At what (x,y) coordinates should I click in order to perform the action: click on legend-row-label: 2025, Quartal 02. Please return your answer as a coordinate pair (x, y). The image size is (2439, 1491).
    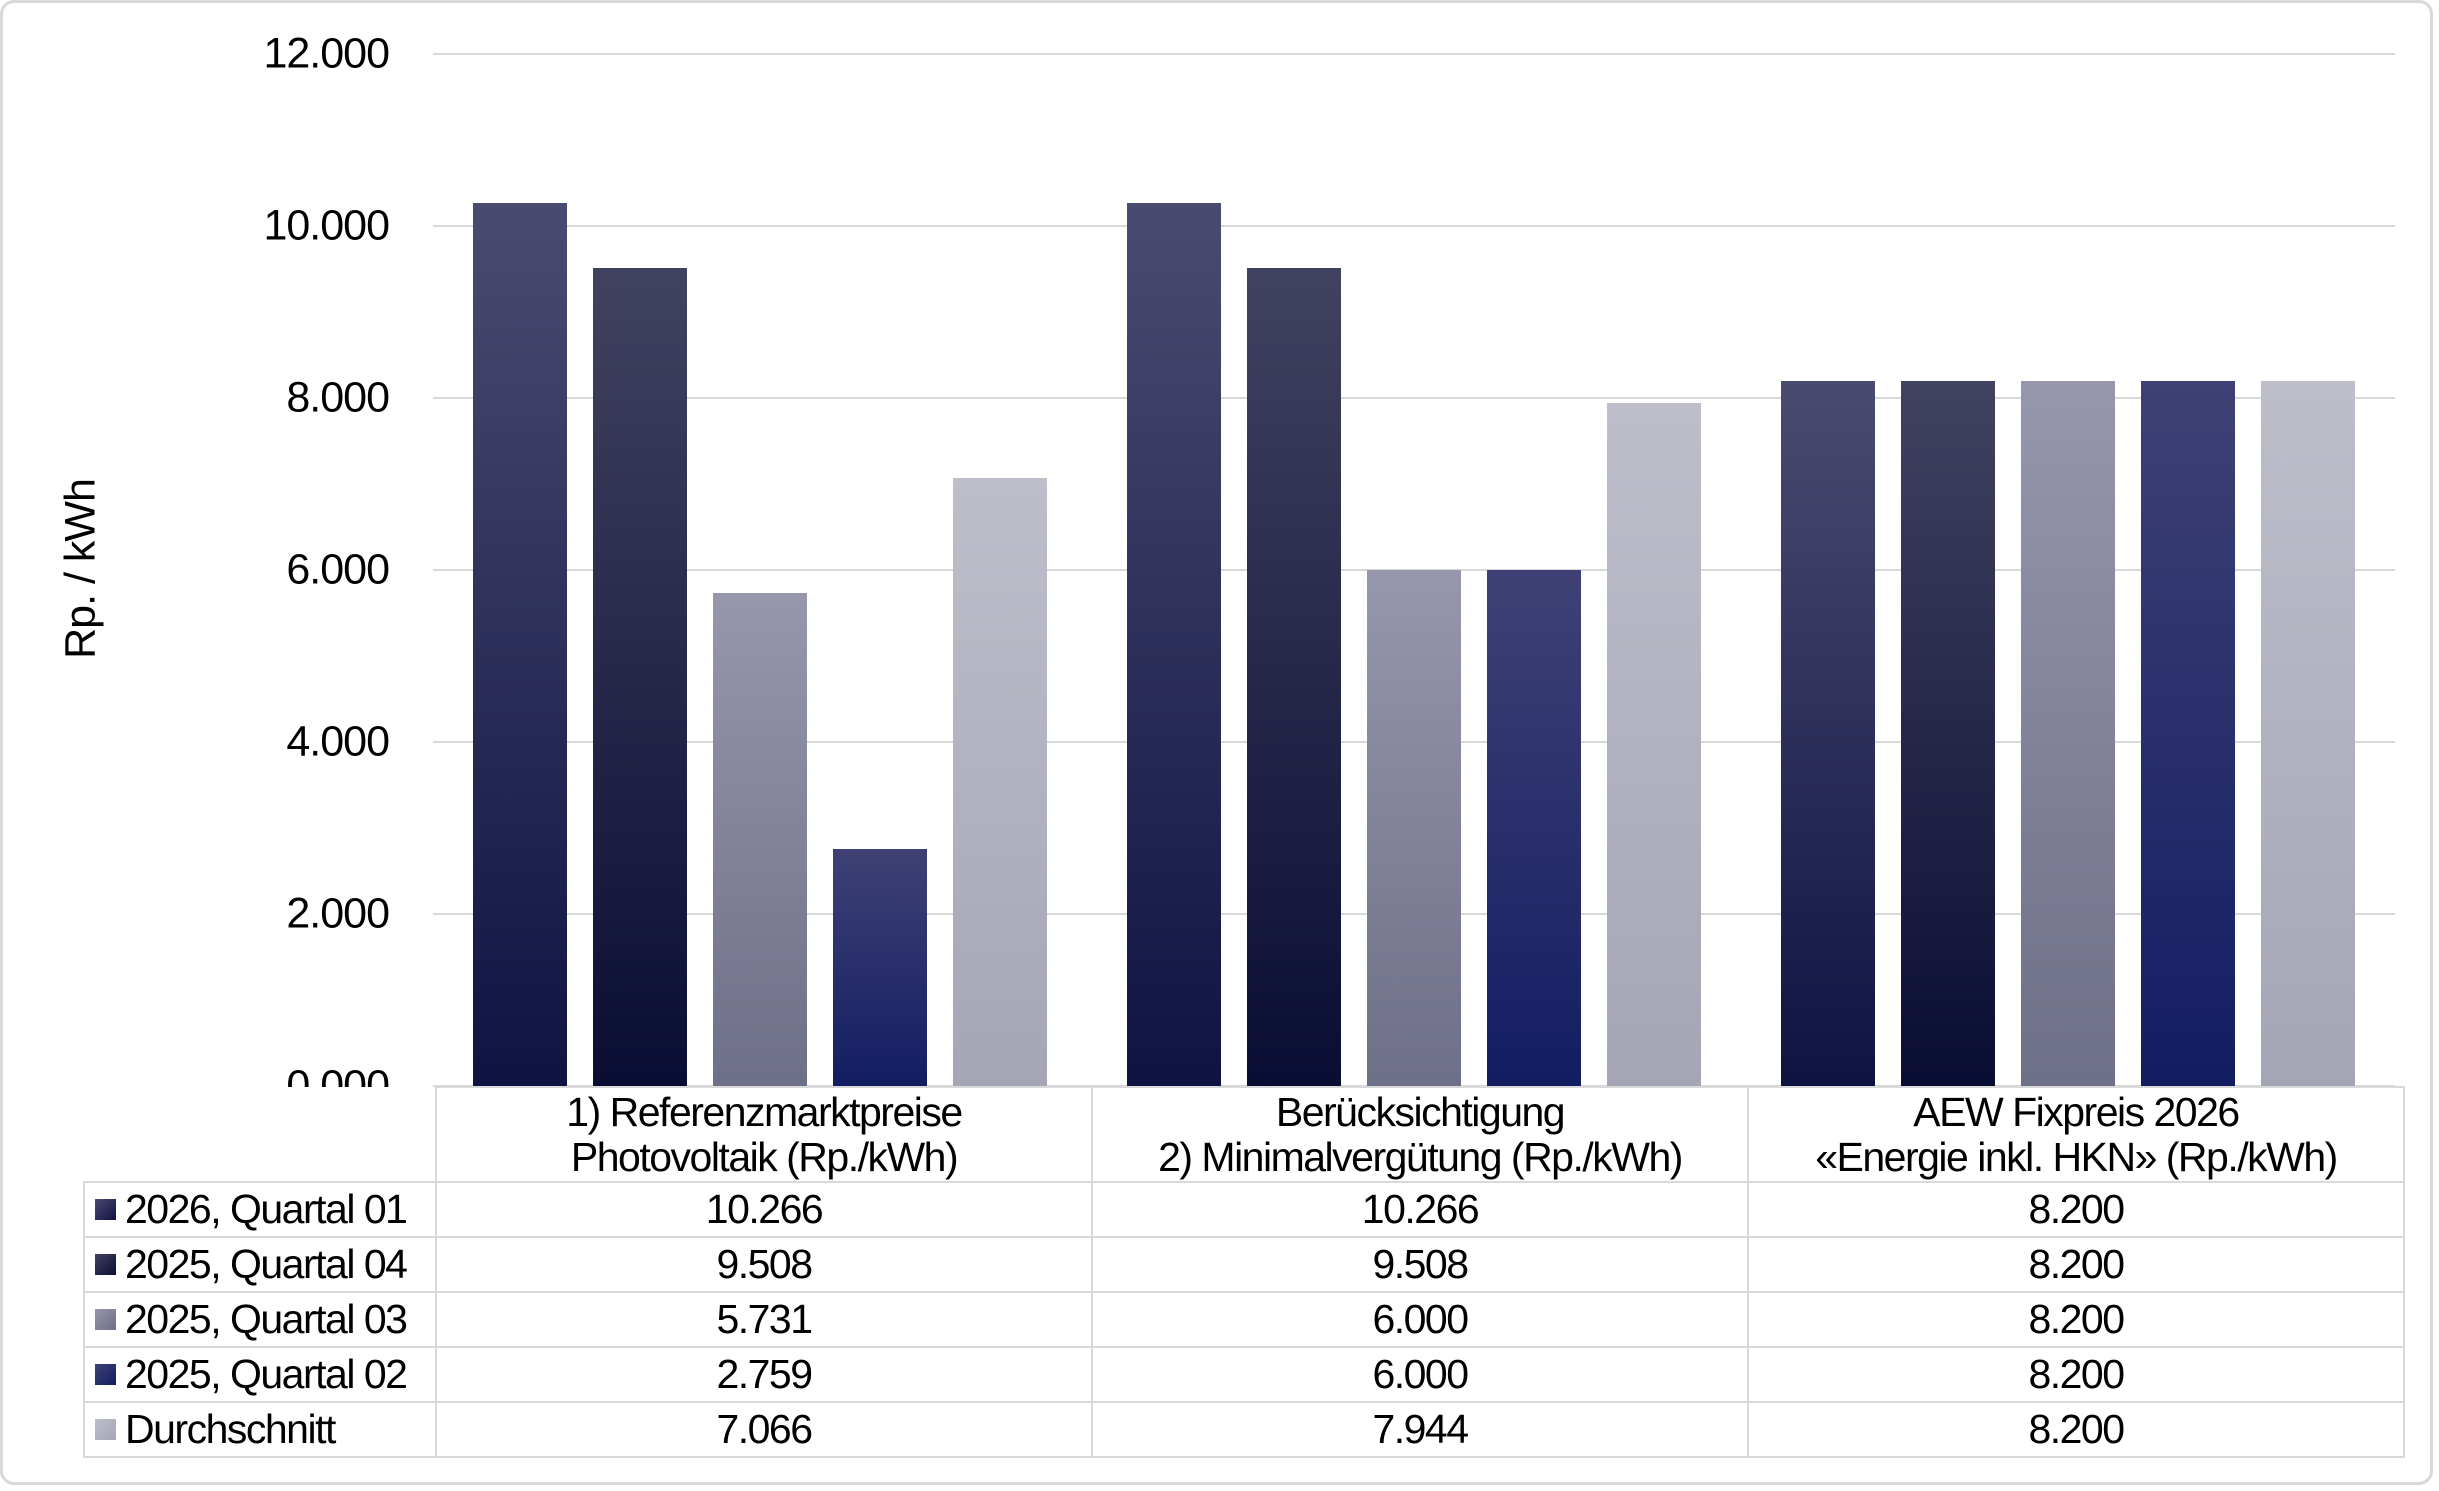
    Looking at the image, I should click on (266, 1374).